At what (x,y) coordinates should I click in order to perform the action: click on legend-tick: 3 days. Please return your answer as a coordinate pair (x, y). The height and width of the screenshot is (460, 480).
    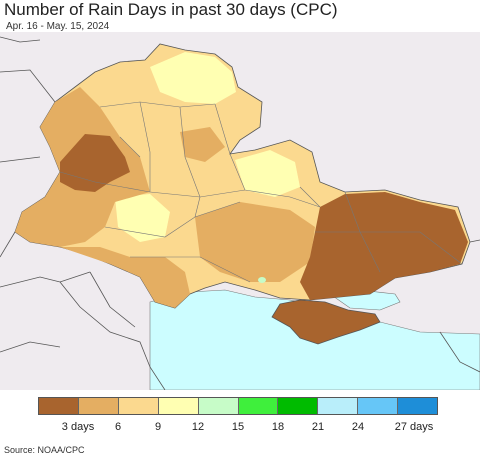
    Looking at the image, I should click on (78, 427).